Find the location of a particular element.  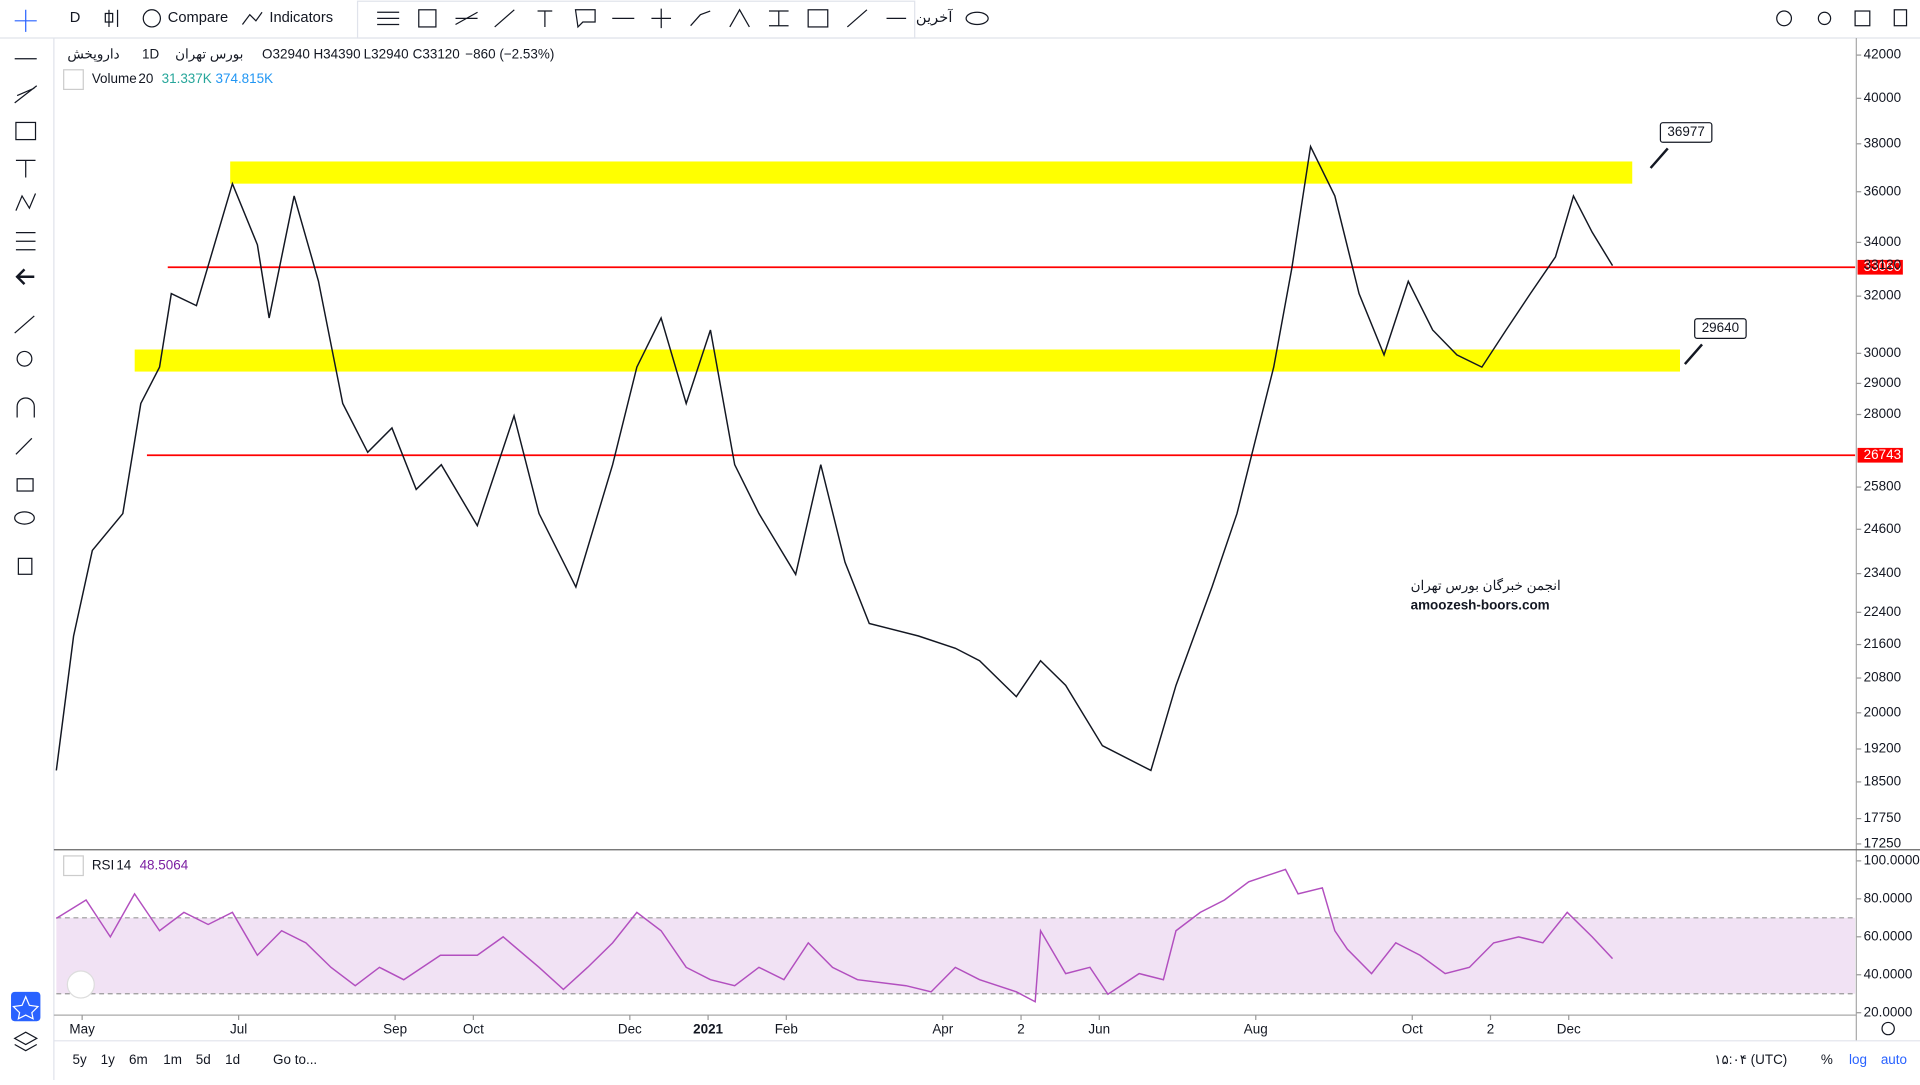

shape-tool is located at coordinates (26, 131).